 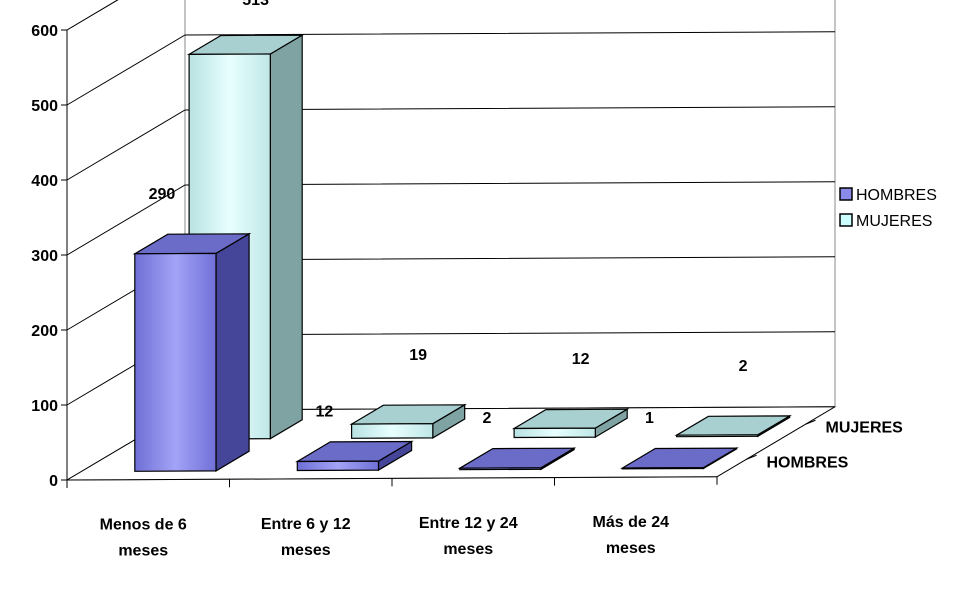 What do you see at coordinates (468, 536) in the screenshot?
I see `x-tick-label: Entre 12 y 24 meses` at bounding box center [468, 536].